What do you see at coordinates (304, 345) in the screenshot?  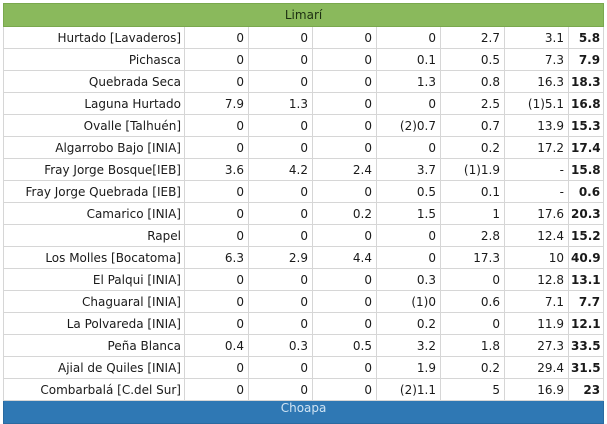 I see `station-row: Peña Blanca 0.4 0.3 0.5 3.2 1.8 27.3 33.5` at bounding box center [304, 345].